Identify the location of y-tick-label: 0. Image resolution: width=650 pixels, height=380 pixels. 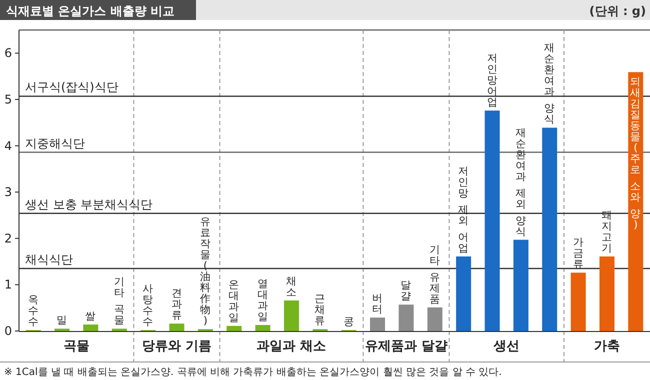
(8, 331).